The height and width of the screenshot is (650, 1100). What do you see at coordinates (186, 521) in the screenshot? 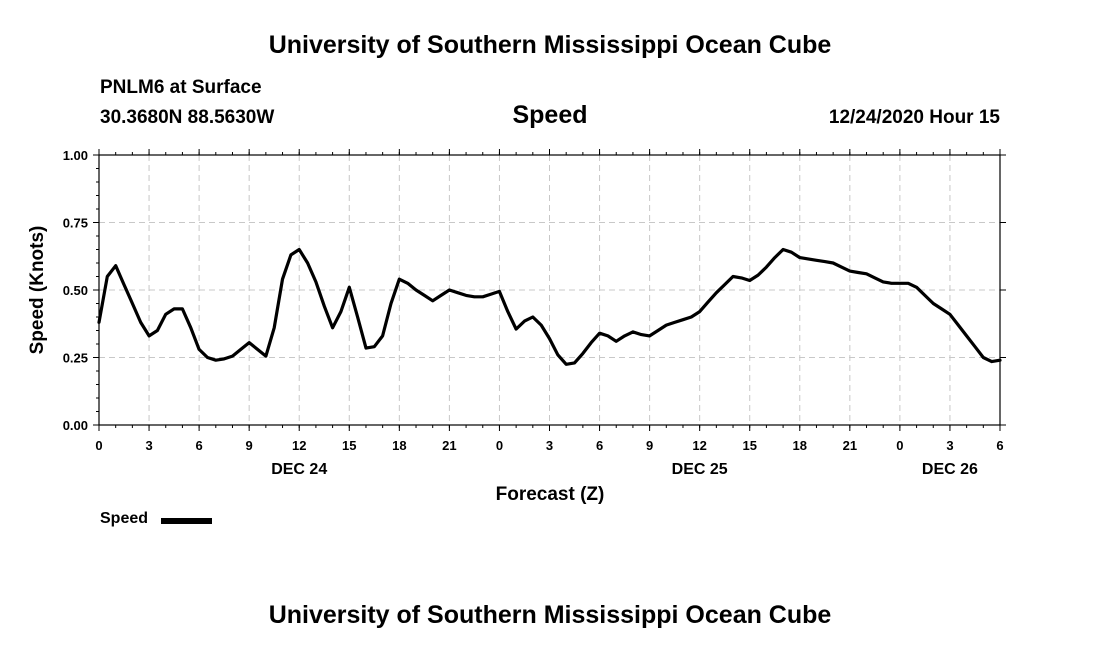
I see `legend-swatch` at bounding box center [186, 521].